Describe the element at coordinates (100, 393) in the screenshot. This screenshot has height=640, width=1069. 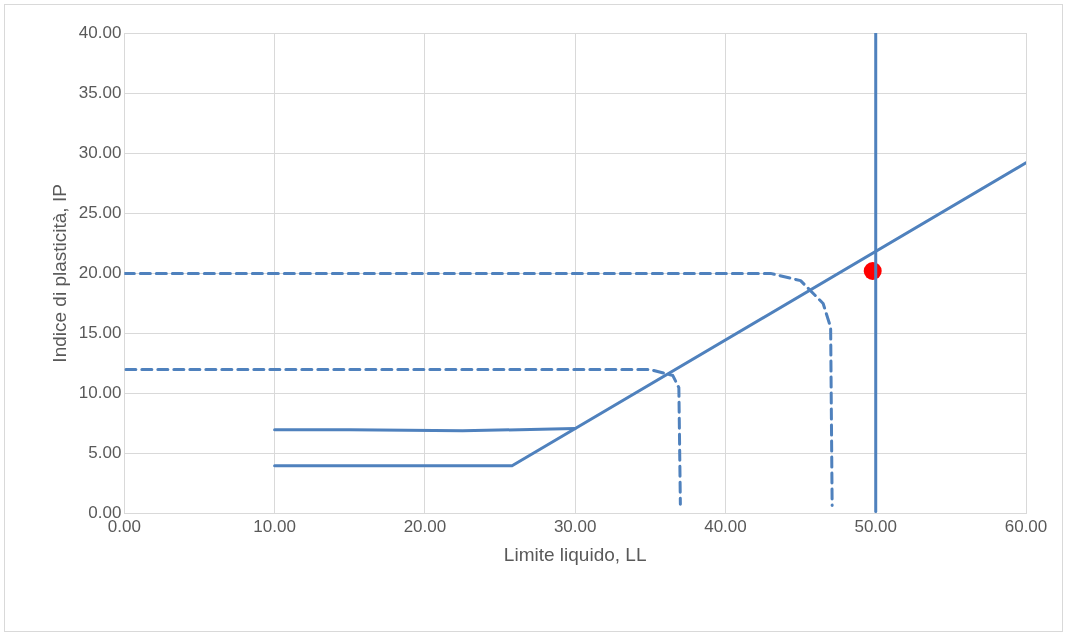
I see `y-tick-label: 10.00` at that location.